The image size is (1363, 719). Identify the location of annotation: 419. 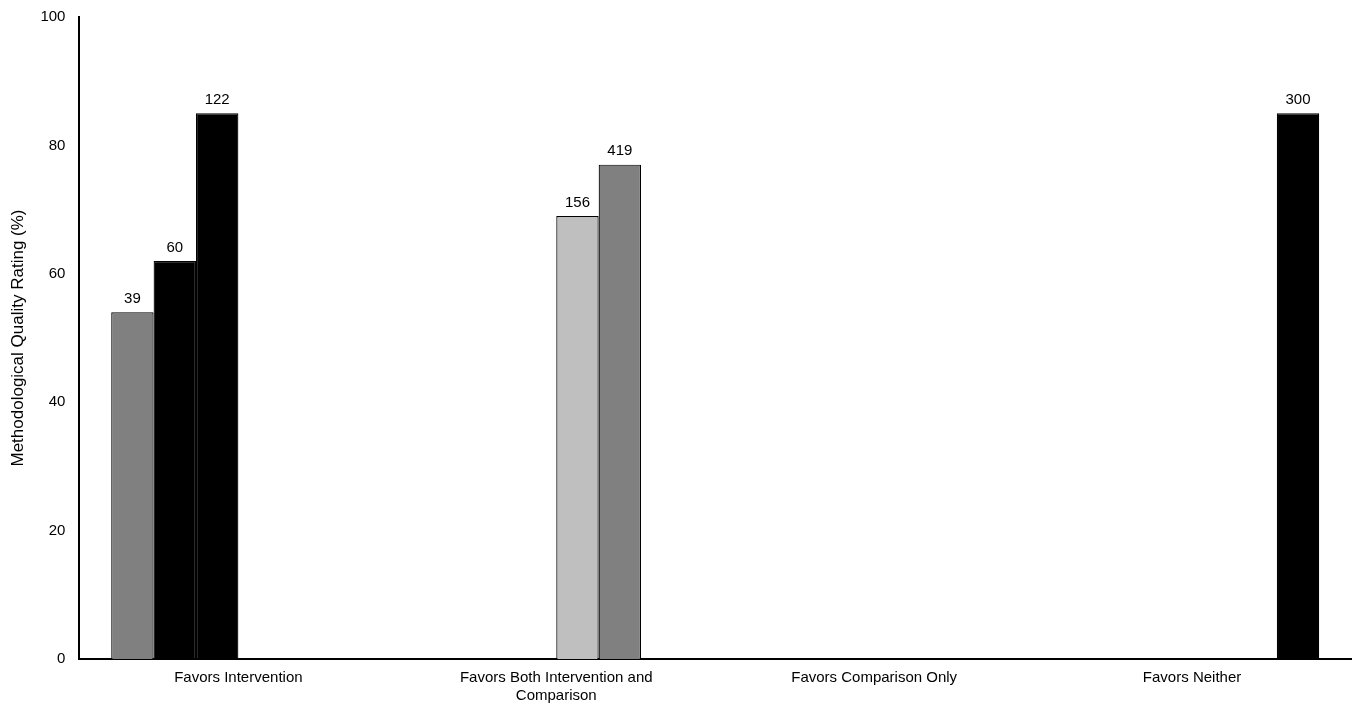
(620, 150).